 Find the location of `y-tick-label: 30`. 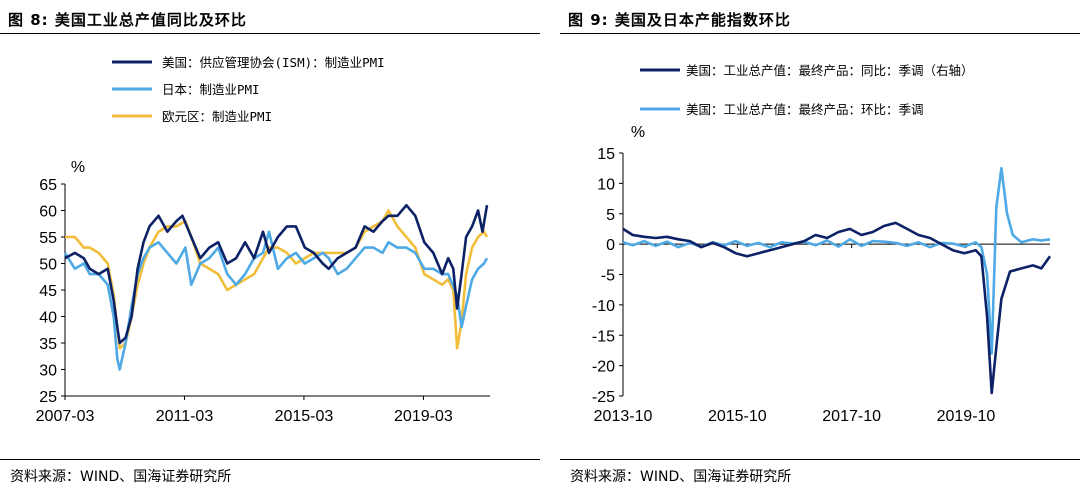

y-tick-label: 30 is located at coordinates (48, 371).